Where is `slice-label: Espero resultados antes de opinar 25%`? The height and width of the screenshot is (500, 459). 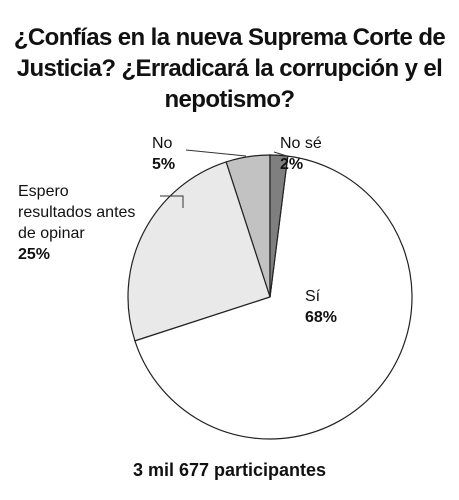 slice-label: Espero resultados antes de opinar 25% is located at coordinates (78, 223).